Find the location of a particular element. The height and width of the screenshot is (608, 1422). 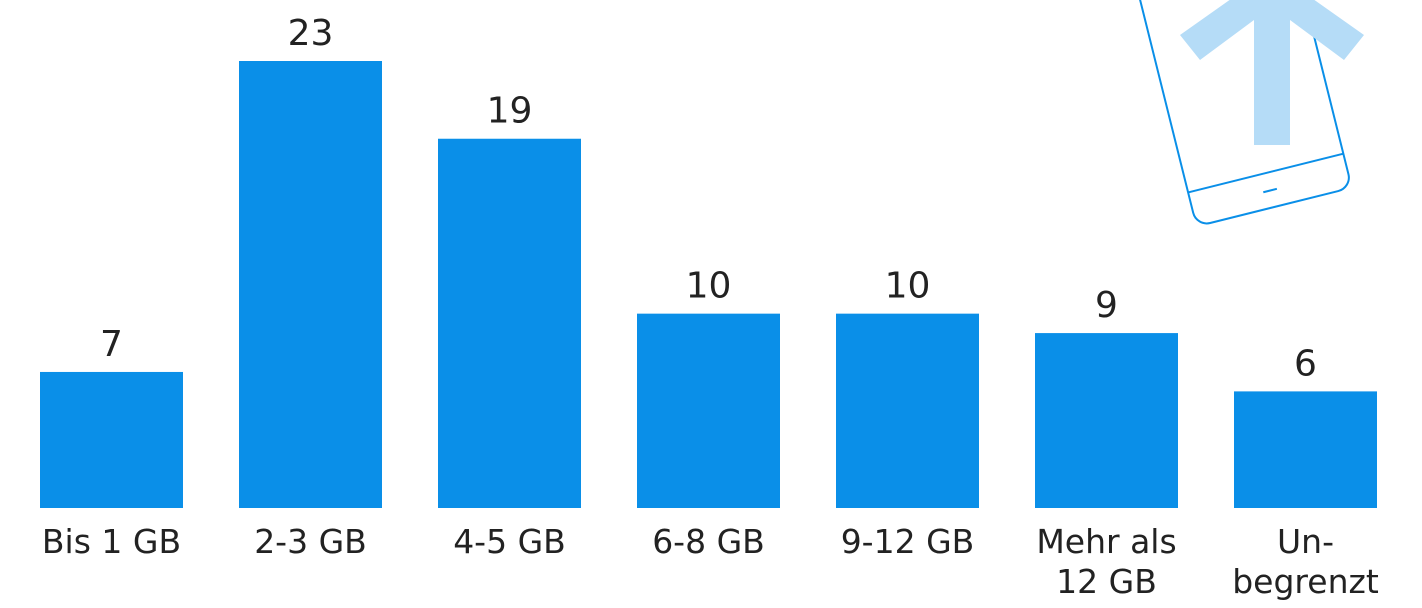

value-label: 9 is located at coordinates (1106, 305).